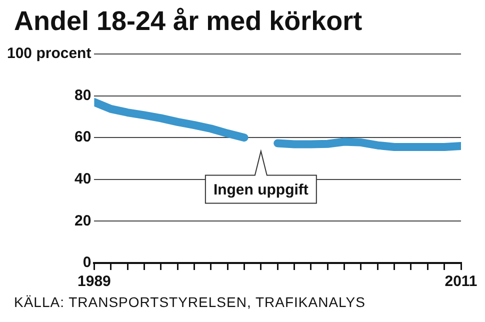 Image resolution: width=485 pixels, height=322 pixels. Describe the element at coordinates (87, 263) in the screenshot. I see `y-tick-label: 0` at that location.